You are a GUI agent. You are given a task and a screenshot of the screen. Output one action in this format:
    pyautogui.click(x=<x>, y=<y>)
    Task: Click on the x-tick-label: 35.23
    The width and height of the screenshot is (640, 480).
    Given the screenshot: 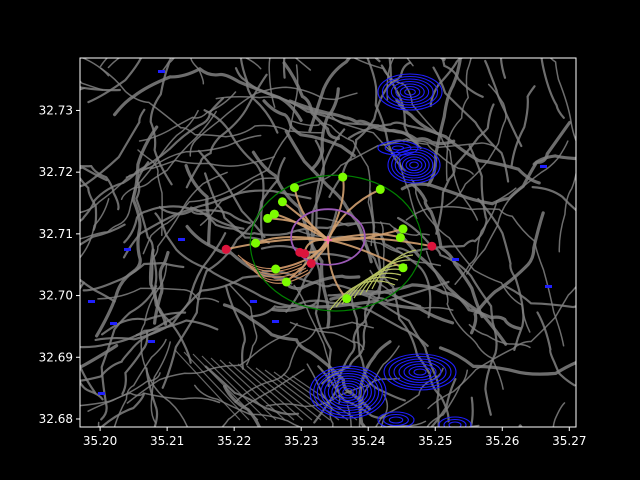 What is the action you would take?
    pyautogui.click(x=301, y=441)
    